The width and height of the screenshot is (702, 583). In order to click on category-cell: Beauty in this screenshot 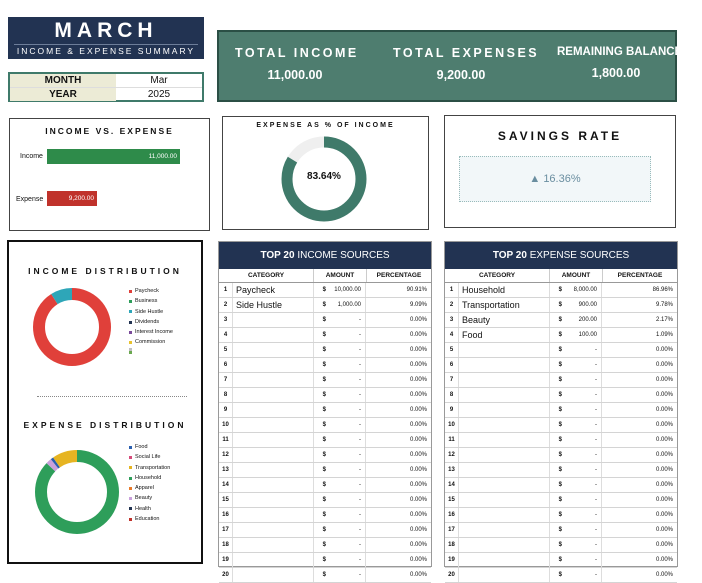, I will do `click(504, 320)`.